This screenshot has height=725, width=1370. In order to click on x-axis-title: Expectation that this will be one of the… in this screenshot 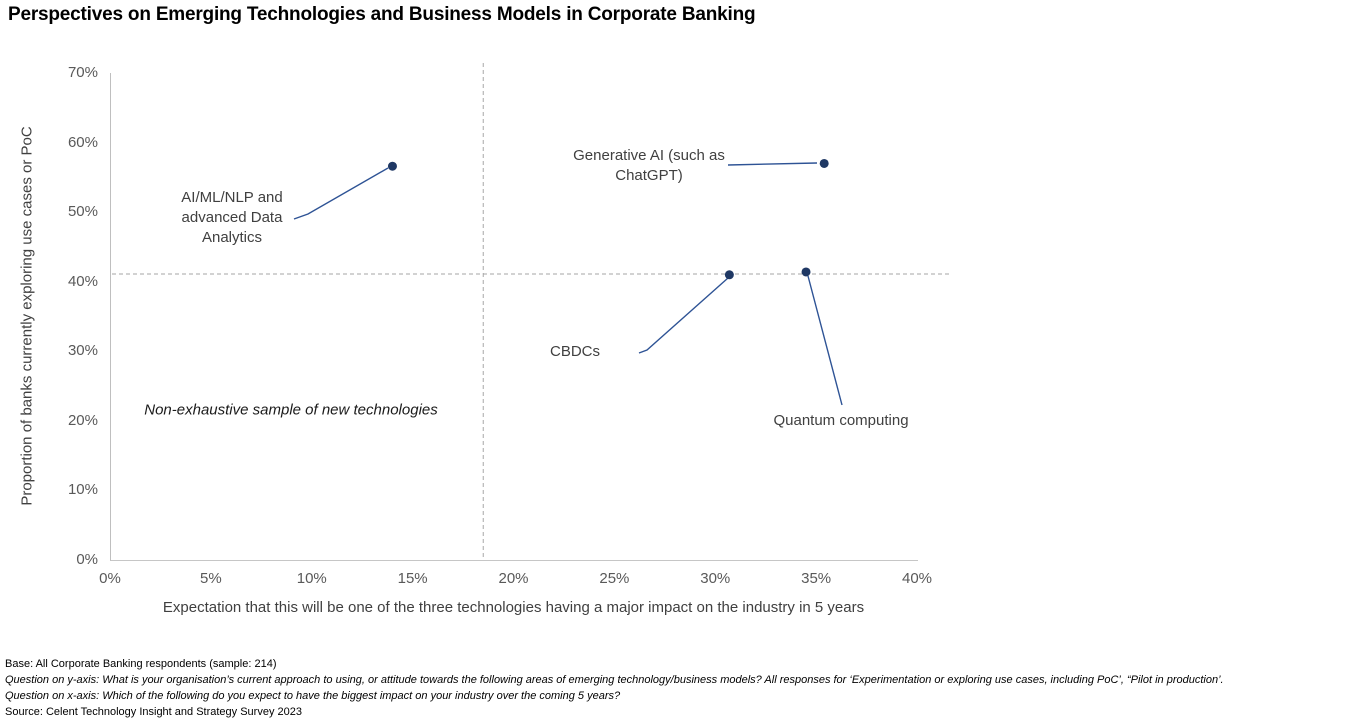, I will do `click(513, 607)`.